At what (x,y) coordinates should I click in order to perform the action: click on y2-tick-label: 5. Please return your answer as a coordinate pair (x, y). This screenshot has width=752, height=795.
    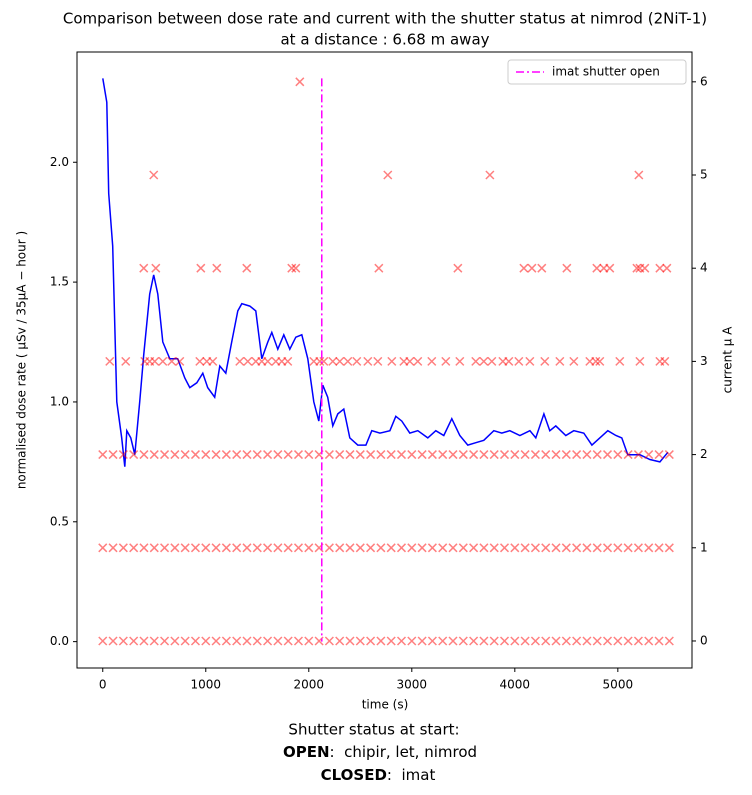
    Looking at the image, I should click on (704, 175).